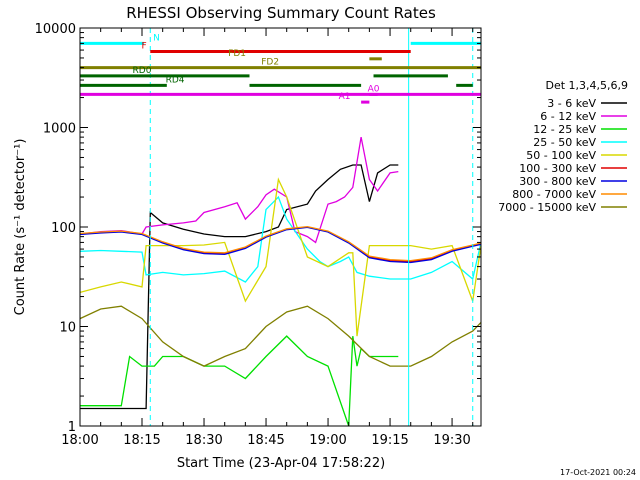 The image size is (640, 480). Describe the element at coordinates (156, 38) in the screenshot. I see `flag-label-n: N` at that location.